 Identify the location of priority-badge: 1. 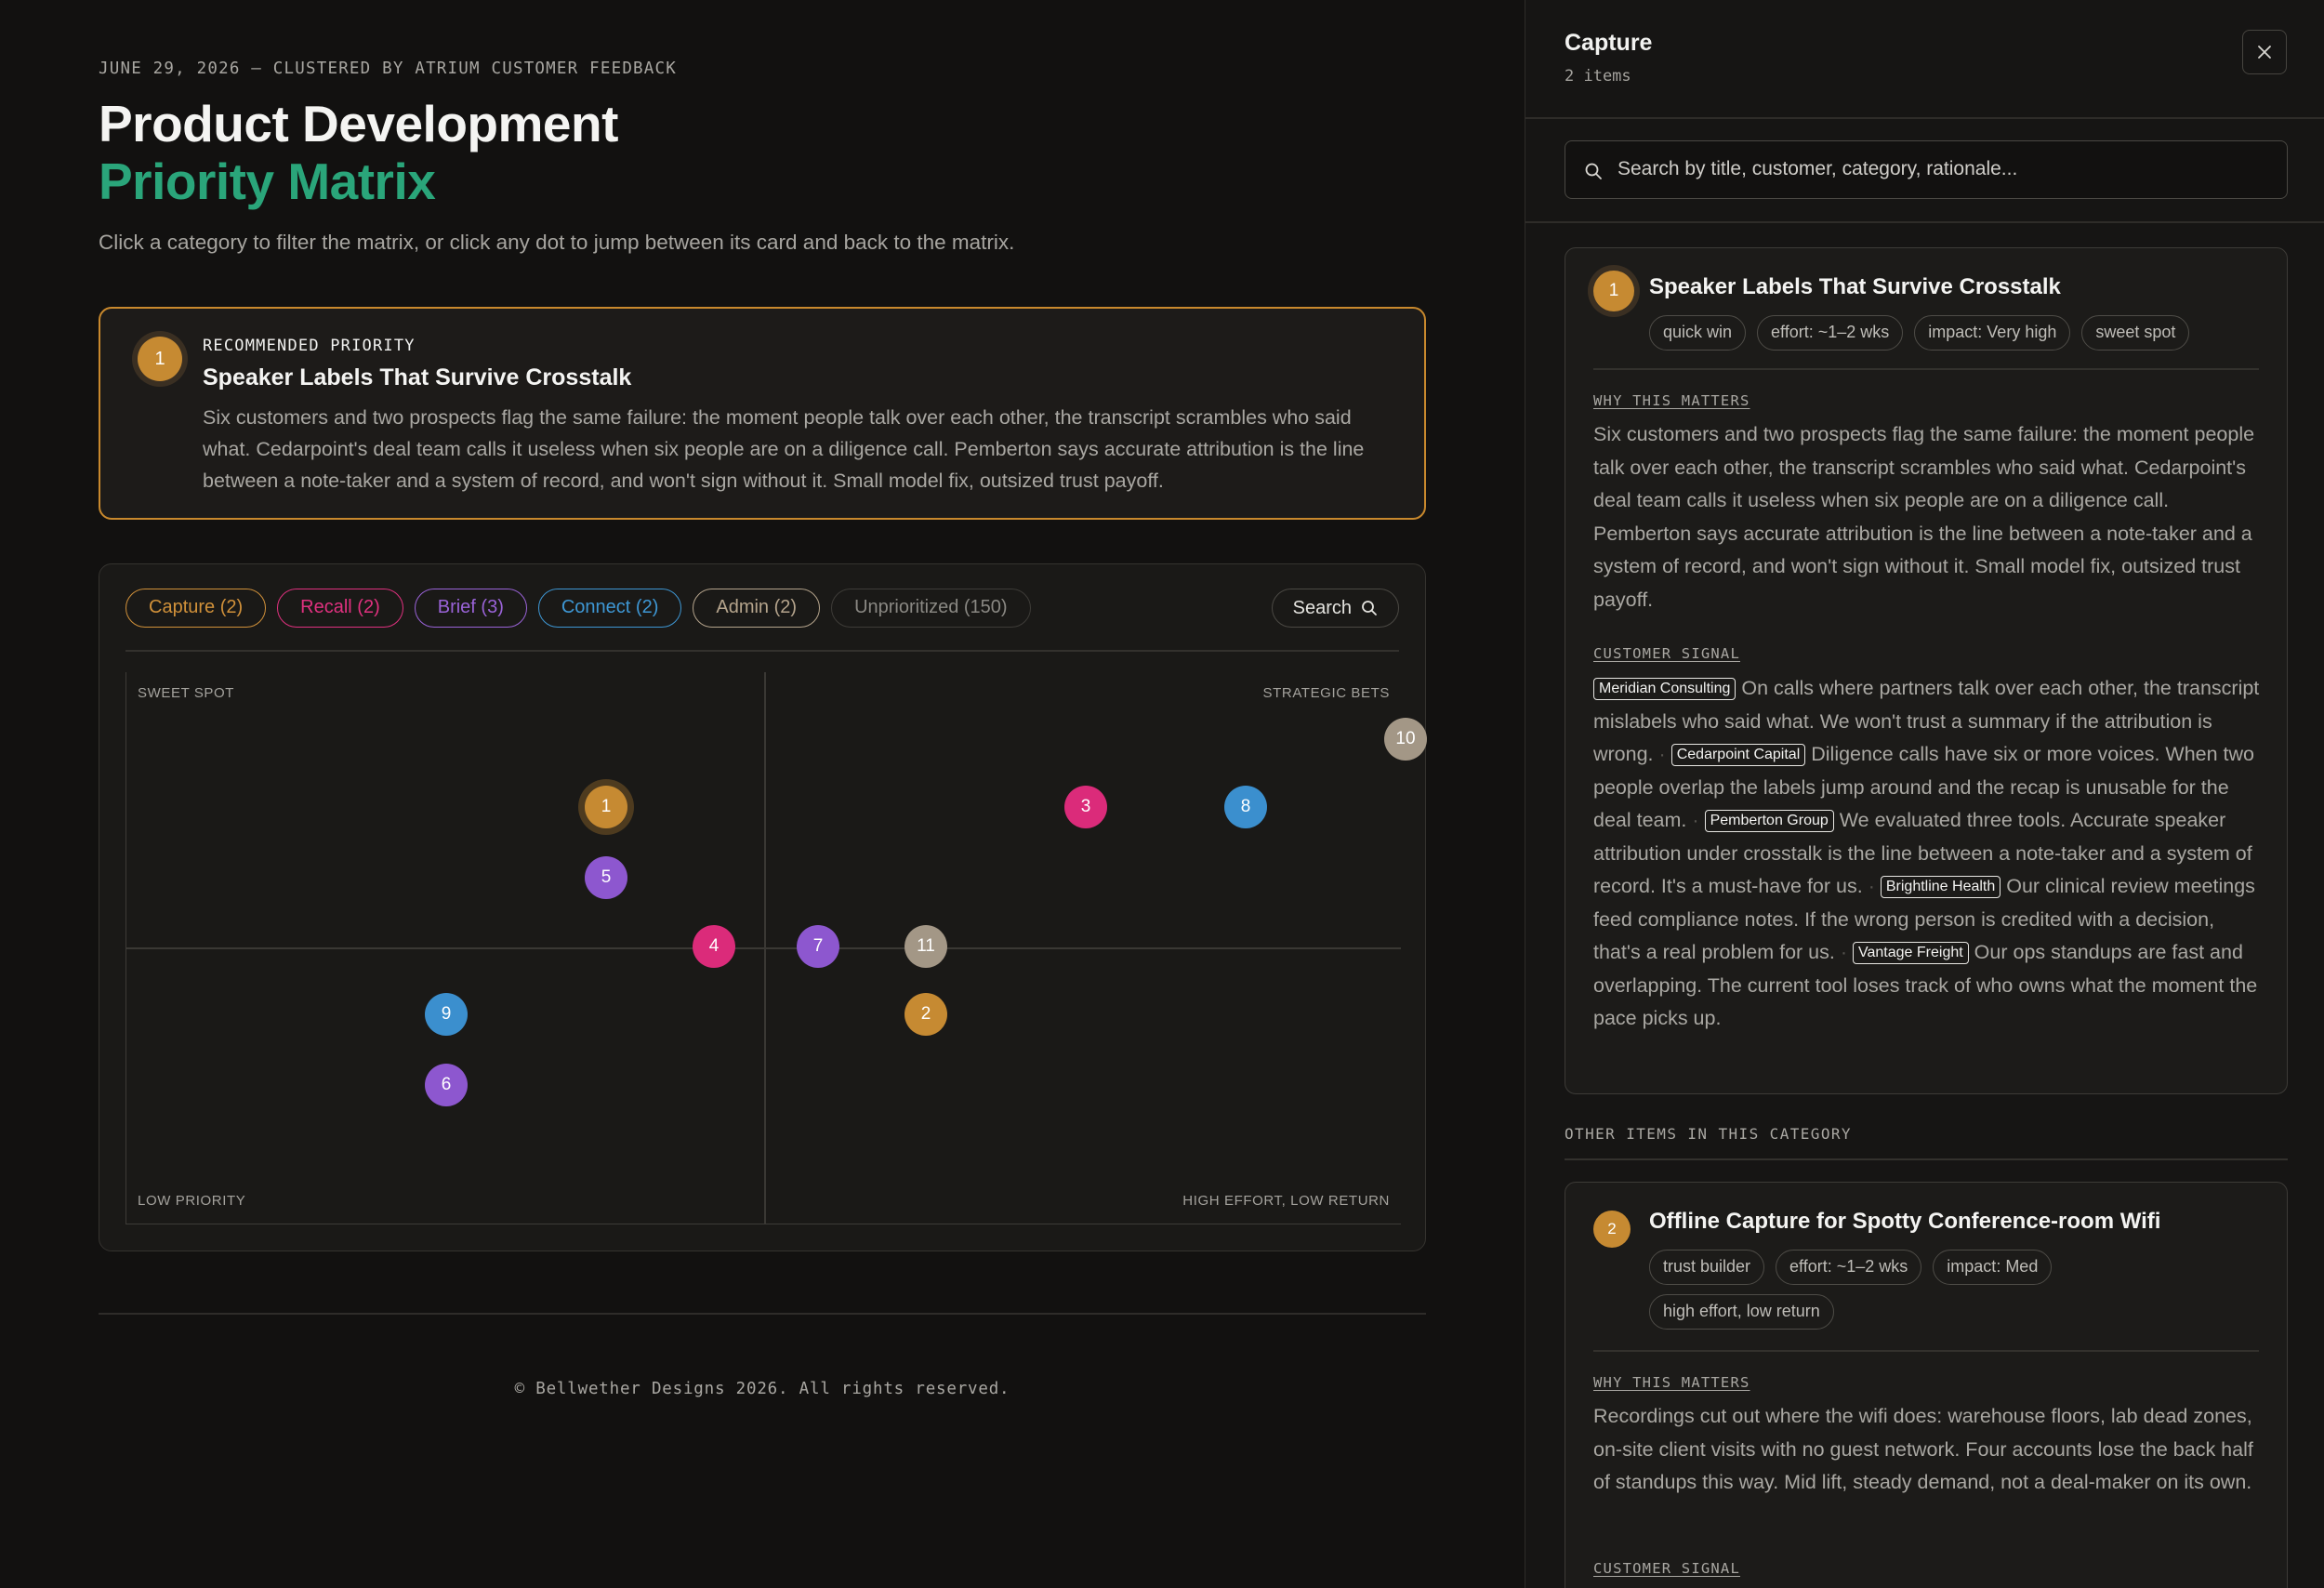
(160, 359).